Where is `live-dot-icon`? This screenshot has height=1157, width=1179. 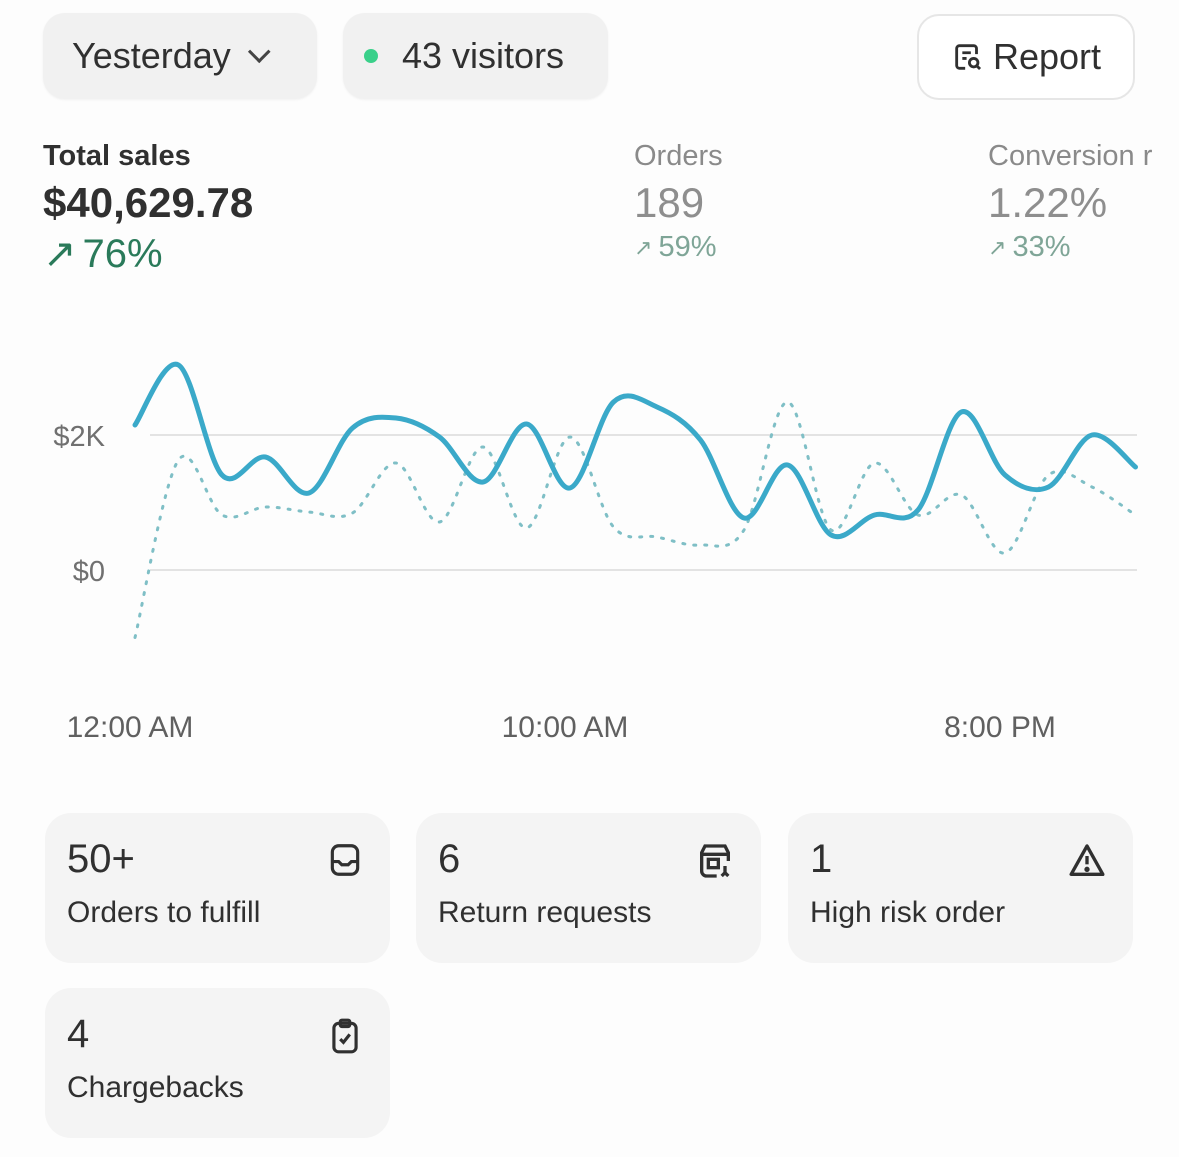 live-dot-icon is located at coordinates (371, 56).